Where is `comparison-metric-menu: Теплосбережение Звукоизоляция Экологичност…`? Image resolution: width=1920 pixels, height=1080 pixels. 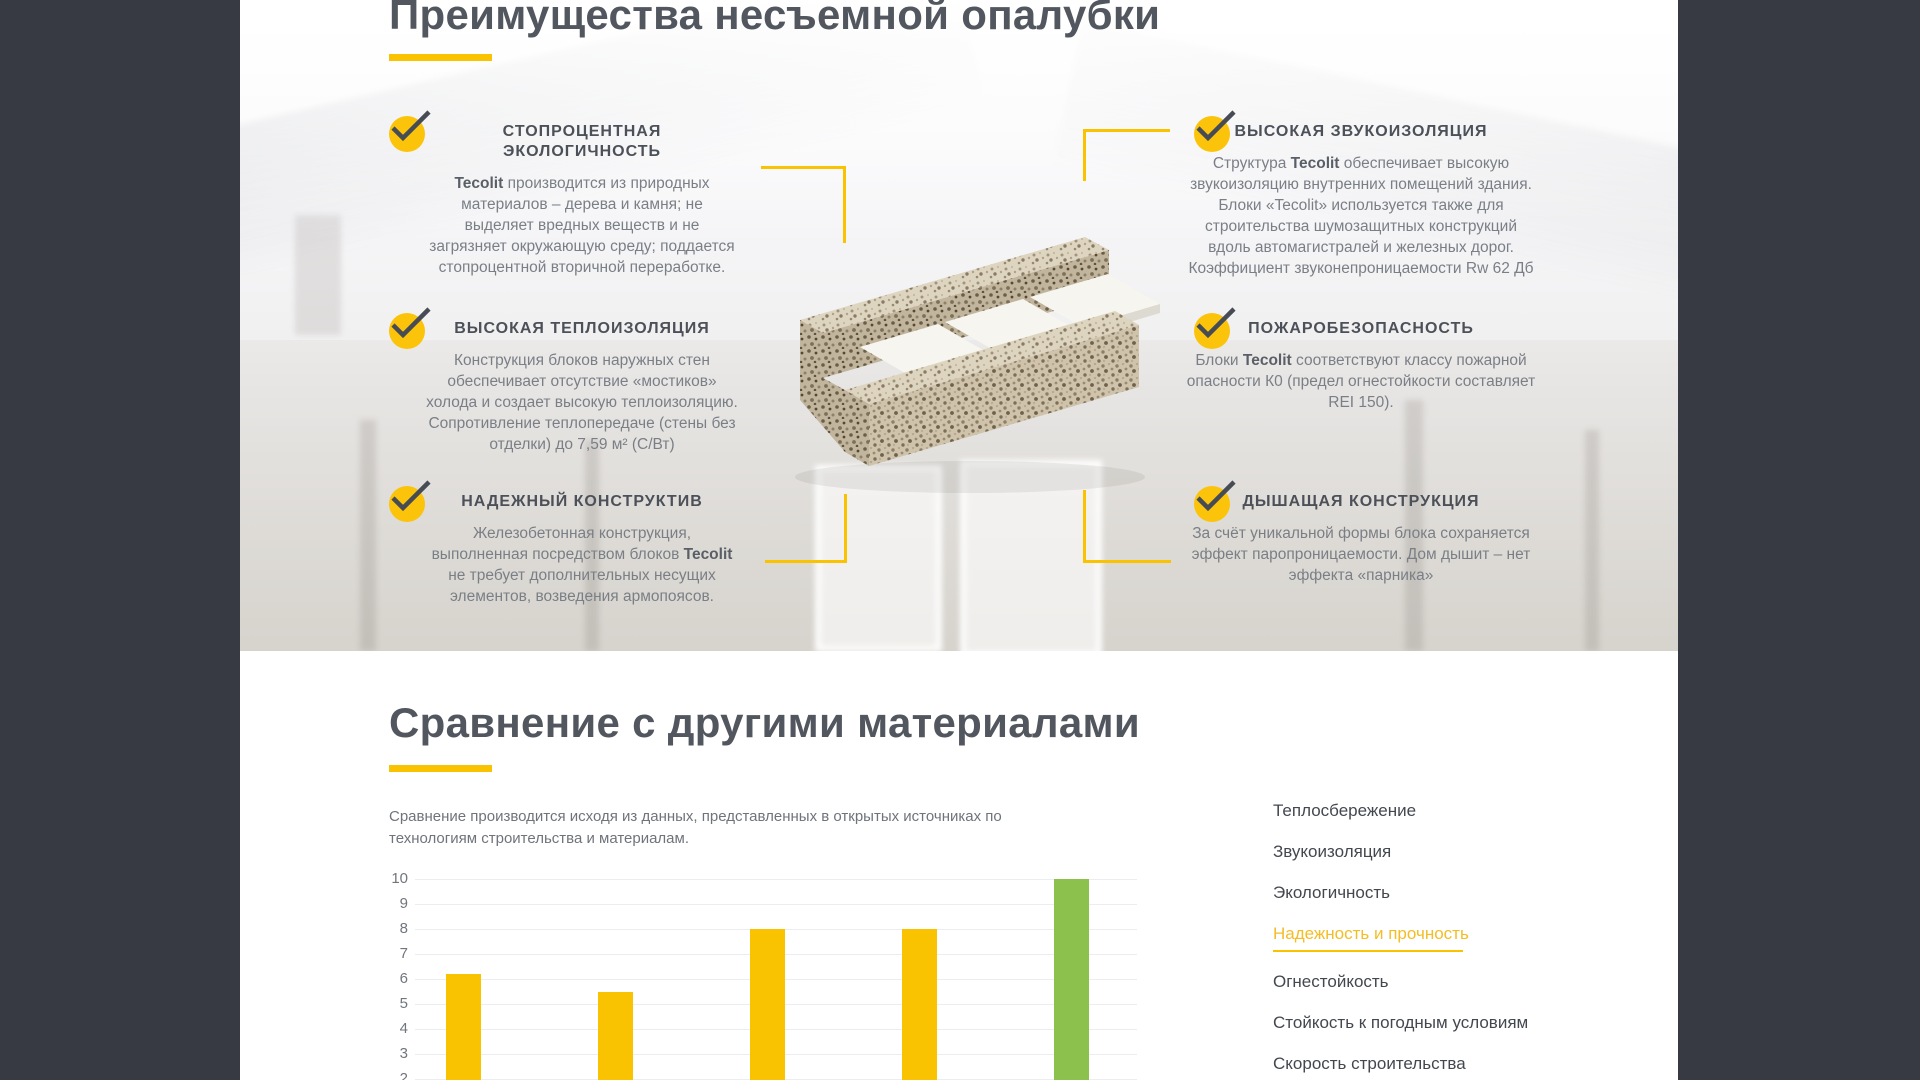
comparison-metric-menu: Теплосбережение Звукоизоляция Экологичност… is located at coordinates (1443, 940).